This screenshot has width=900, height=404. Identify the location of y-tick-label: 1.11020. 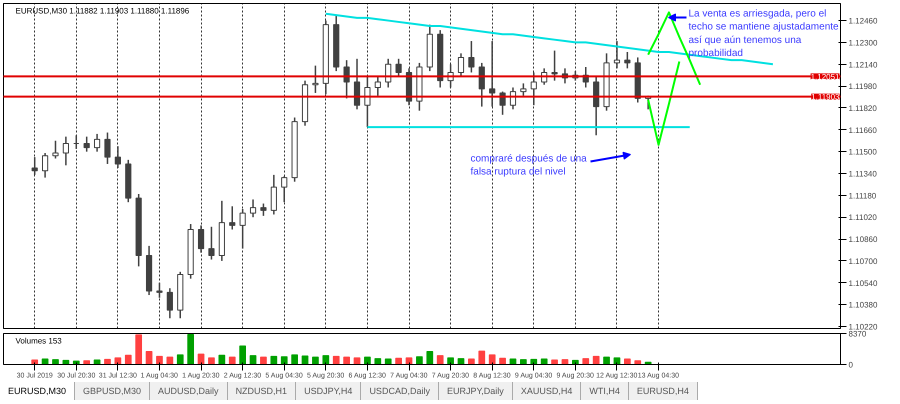
(863, 217).